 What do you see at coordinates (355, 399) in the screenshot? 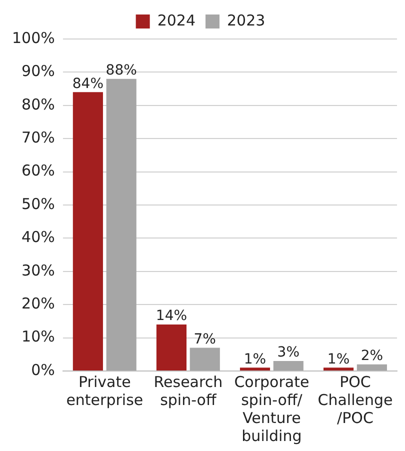
I see `x-tick-label: POC Challenge /POC` at bounding box center [355, 399].